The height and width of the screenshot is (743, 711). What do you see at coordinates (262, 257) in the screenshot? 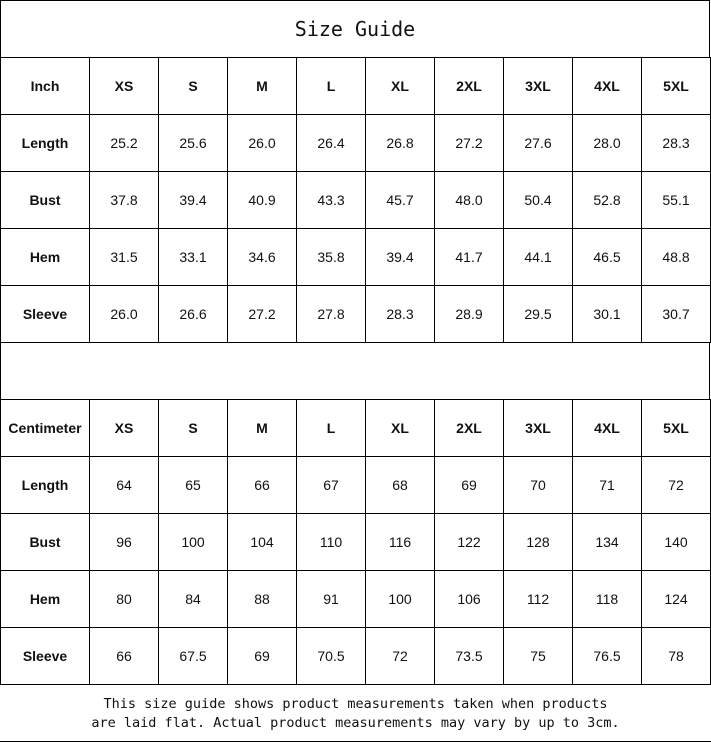
I see `measurement-value: 34.6` at bounding box center [262, 257].